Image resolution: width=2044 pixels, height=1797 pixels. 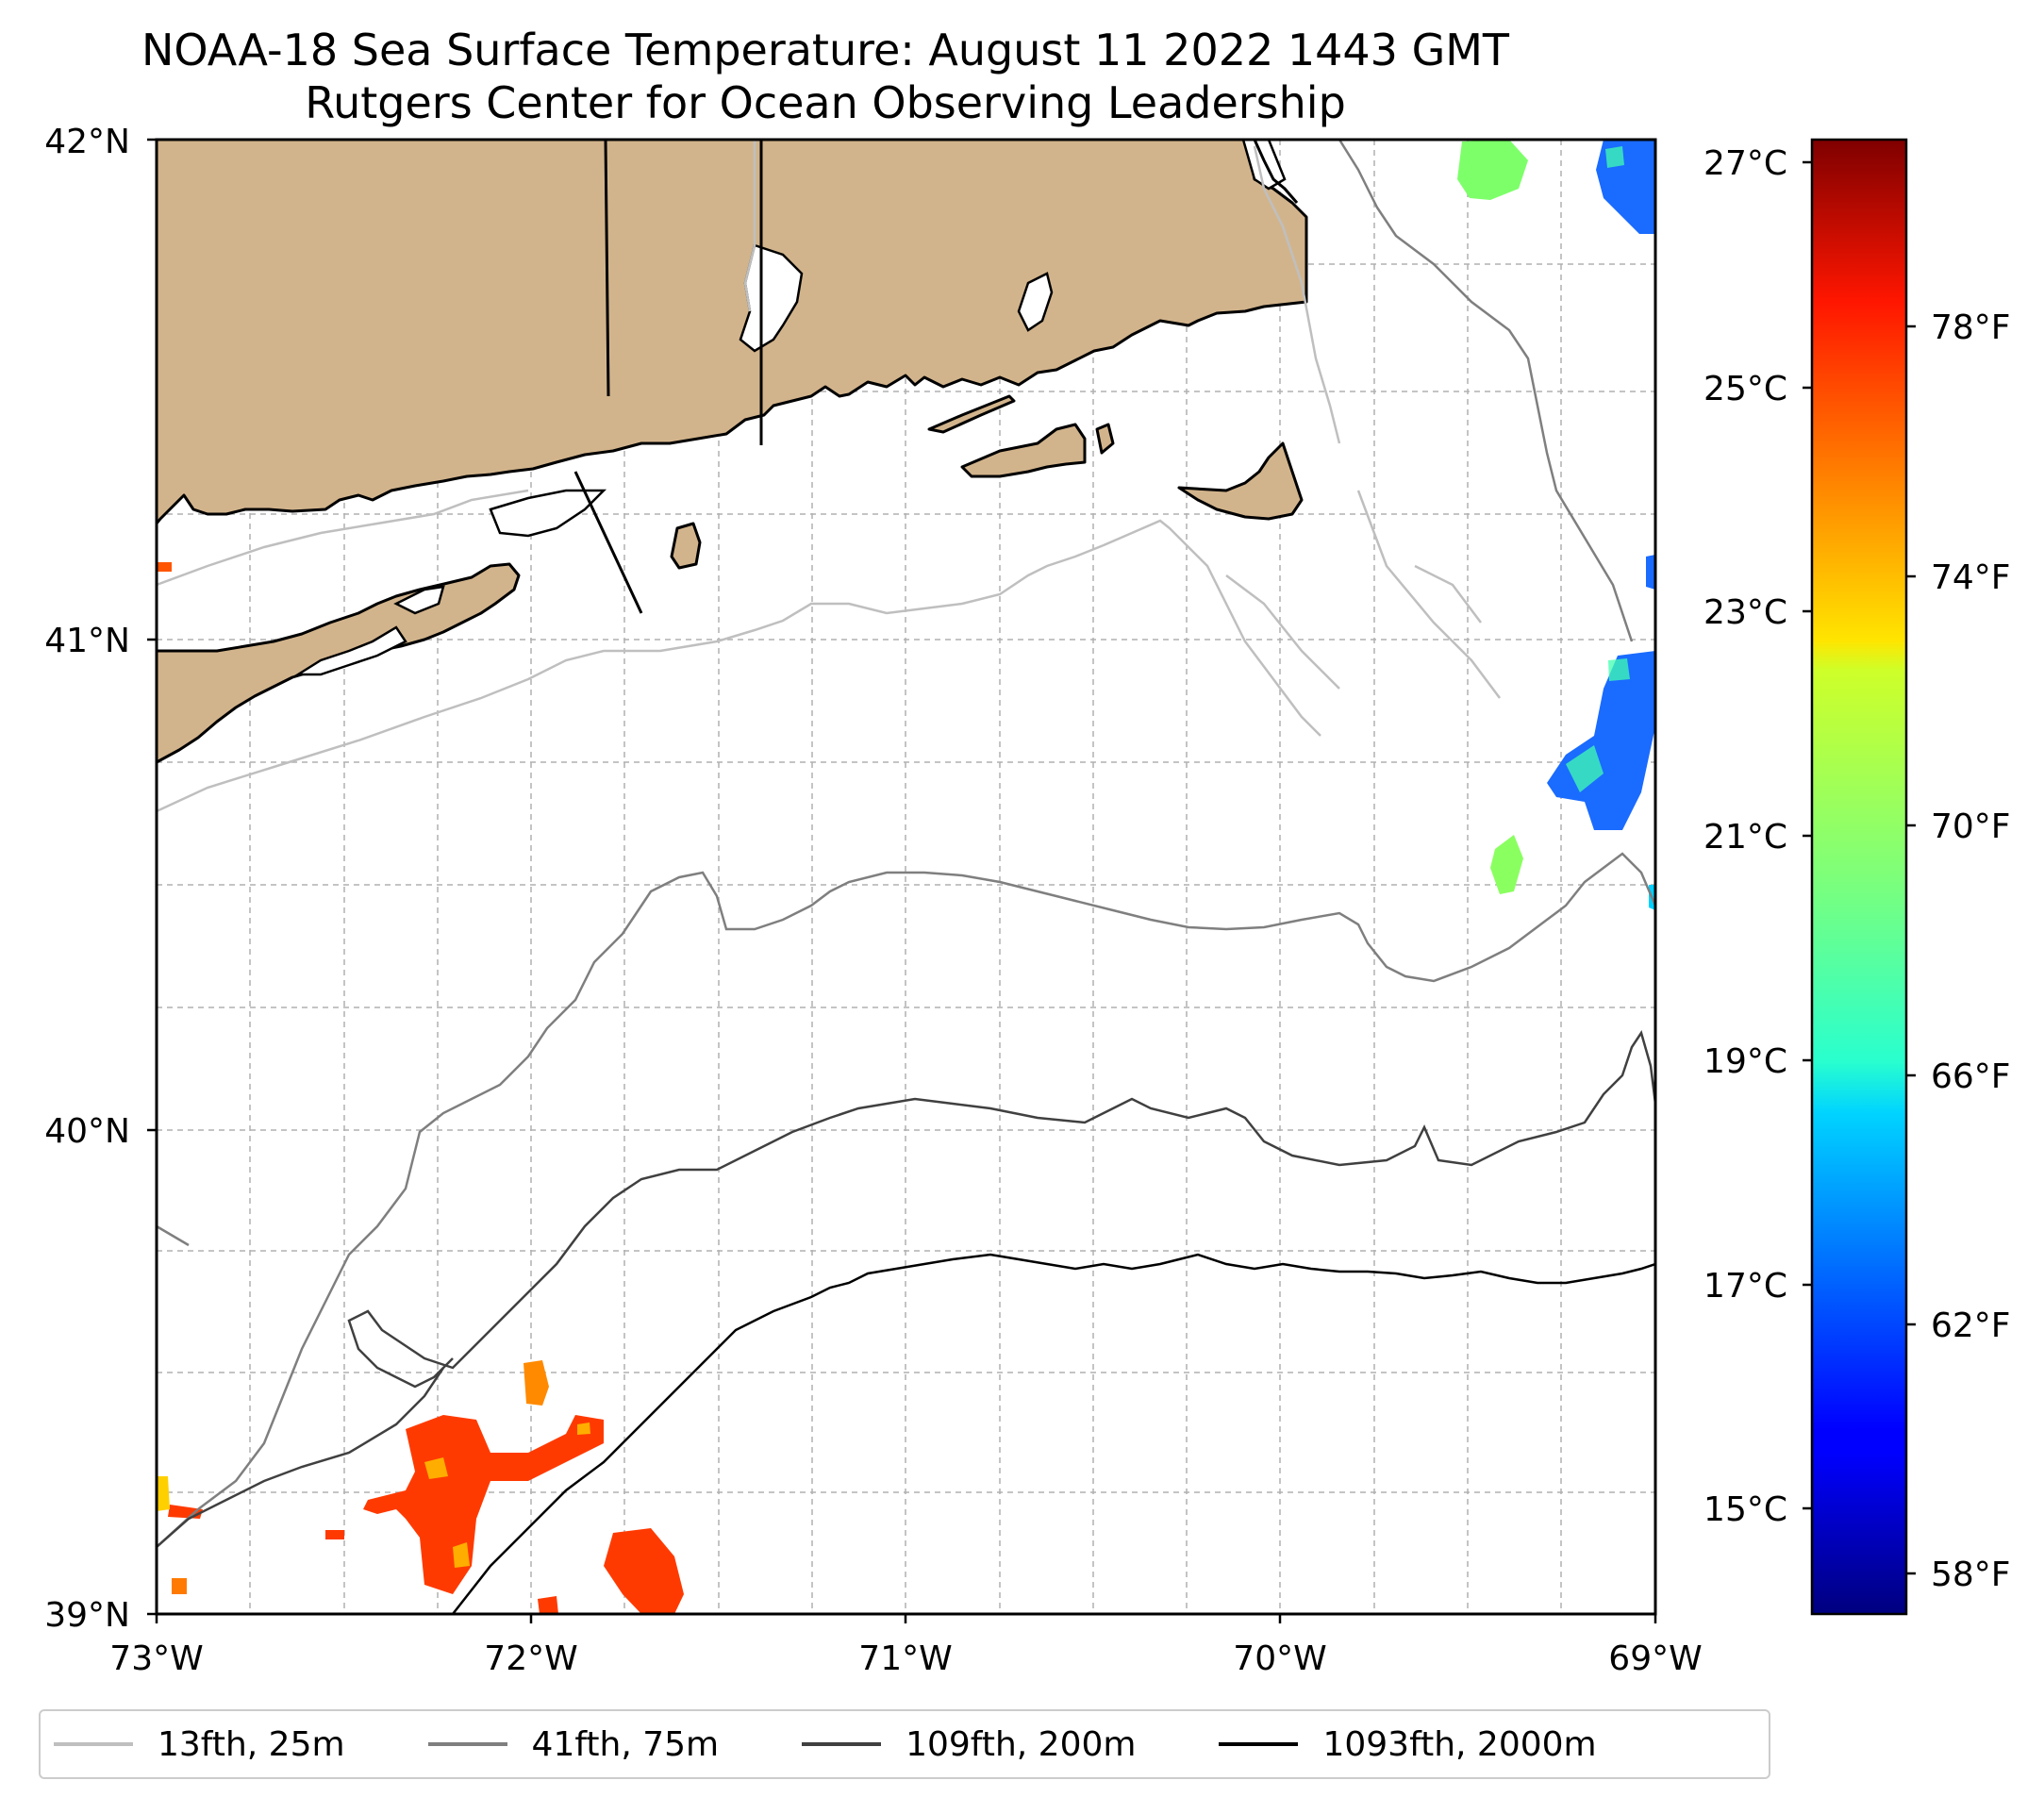 What do you see at coordinates (1279, 1658) in the screenshot?
I see `lon-label-70: 70°W` at bounding box center [1279, 1658].